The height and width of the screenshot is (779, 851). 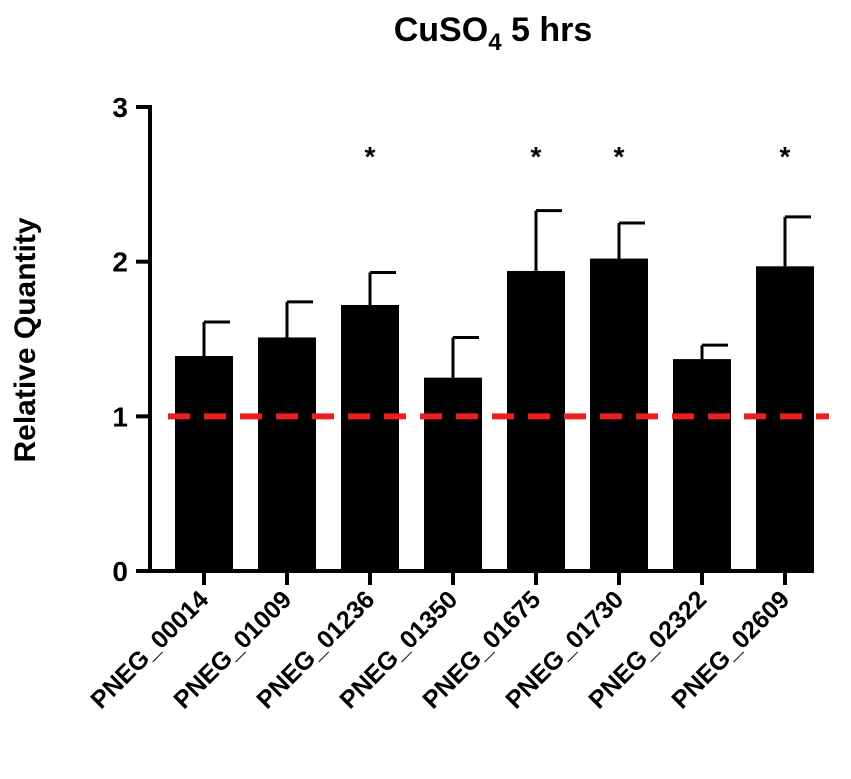 What do you see at coordinates (25, 339) in the screenshot?
I see `y-axis-label: Relative Quantity` at bounding box center [25, 339].